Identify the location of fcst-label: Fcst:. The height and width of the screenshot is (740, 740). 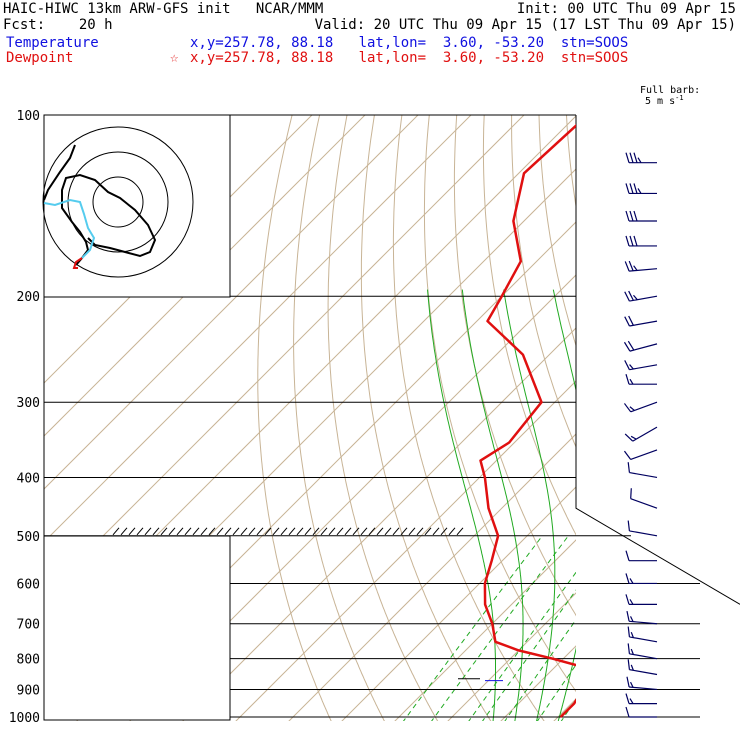
(24, 25).